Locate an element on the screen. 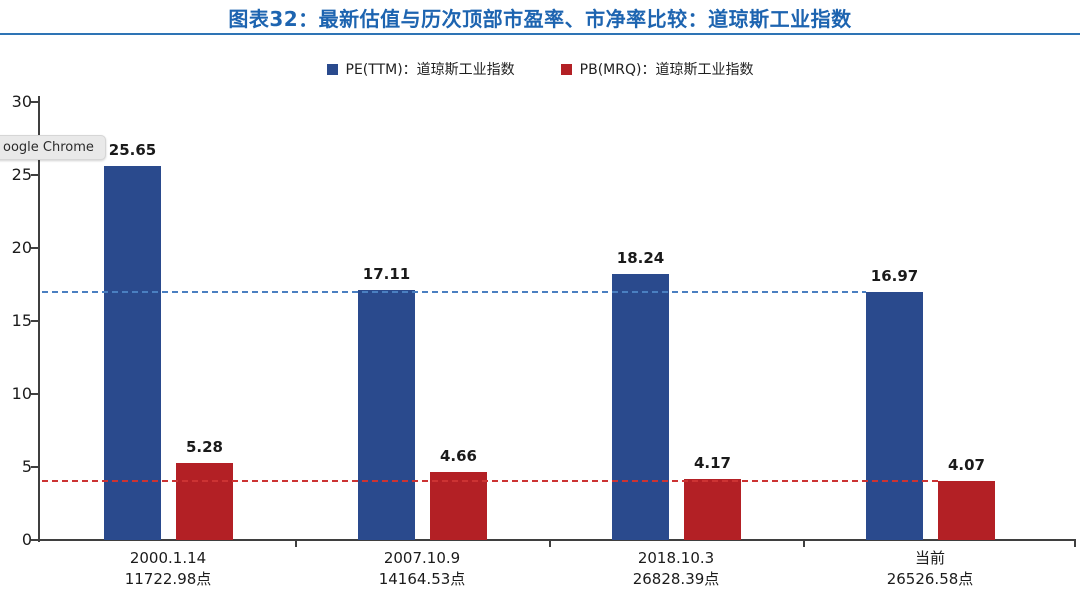  y-axis-line is located at coordinates (39, 319).